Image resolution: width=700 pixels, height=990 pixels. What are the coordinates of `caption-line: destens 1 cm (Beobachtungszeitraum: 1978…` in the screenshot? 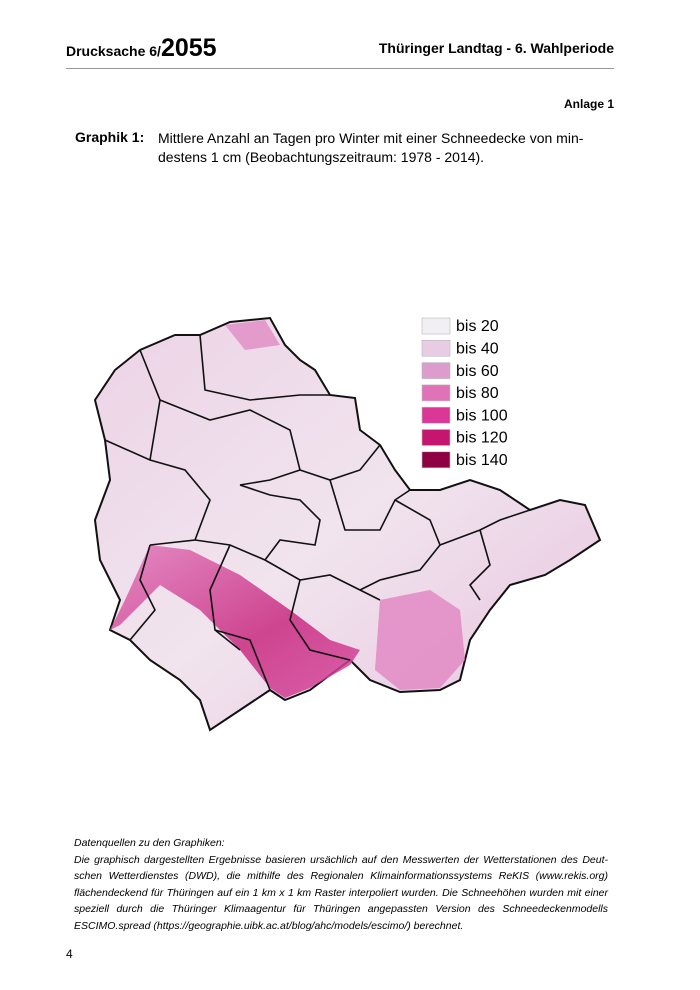 It's located at (321, 157).